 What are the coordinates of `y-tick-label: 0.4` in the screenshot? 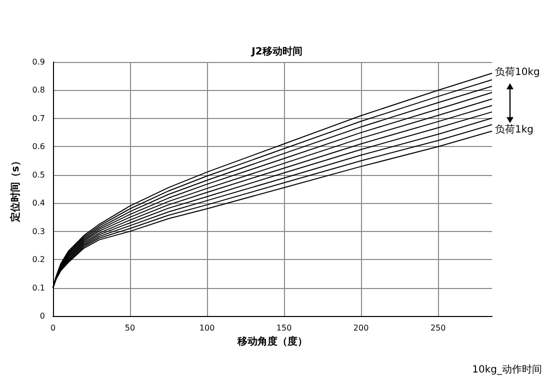 It's located at (38, 203).